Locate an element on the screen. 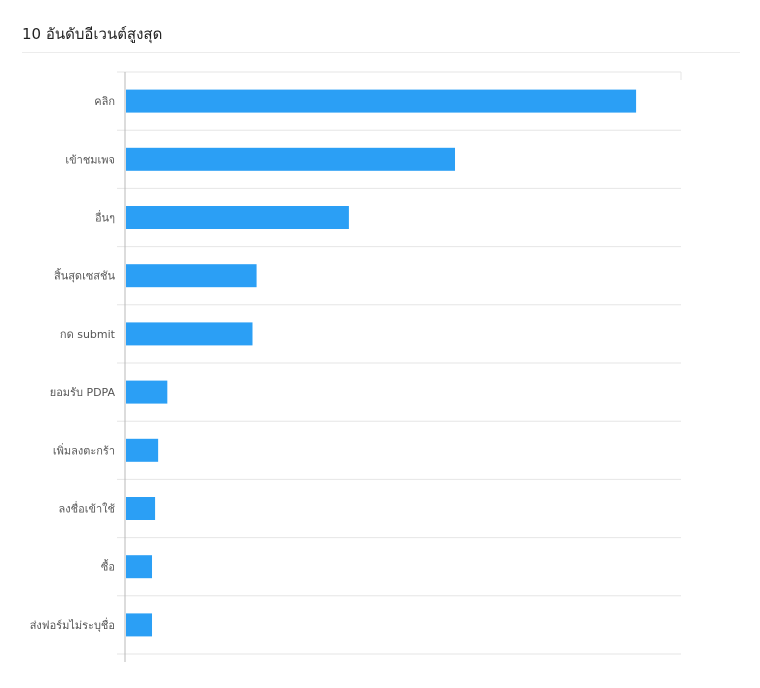 This screenshot has width=760, height=688. category-label: ยอมรับ PDPA is located at coordinates (83, 392).